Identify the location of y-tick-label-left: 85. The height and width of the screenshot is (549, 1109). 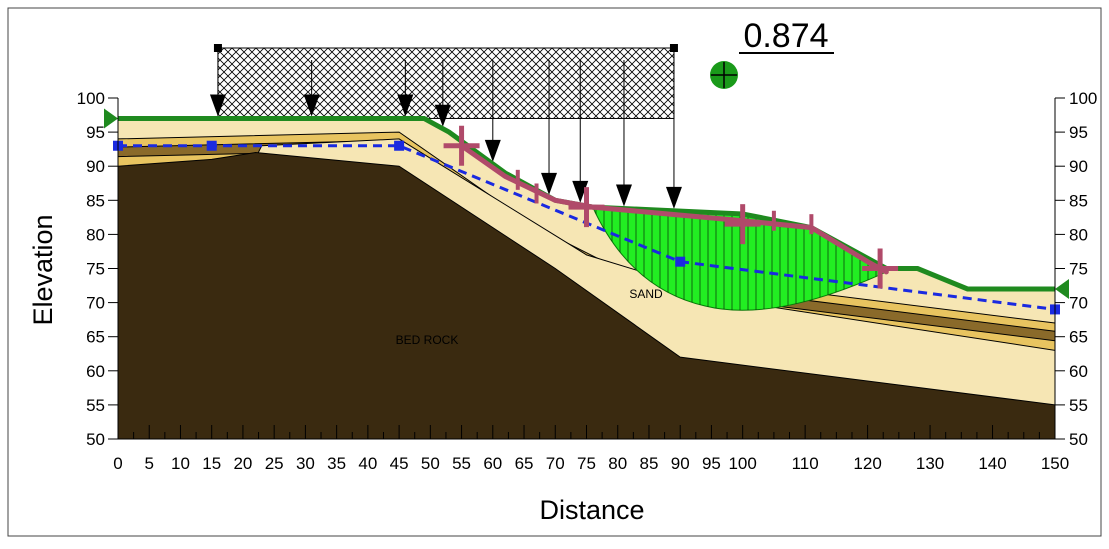
(95, 200).